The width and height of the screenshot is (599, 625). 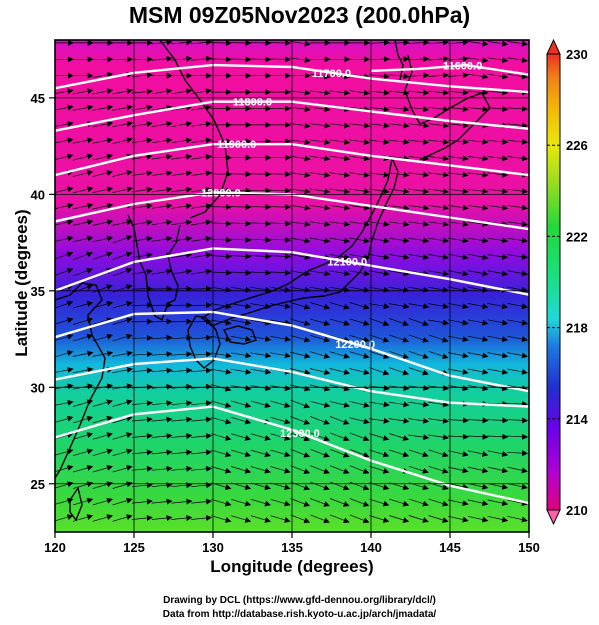 I want to click on y-tick-label: 40, so click(x=38, y=194).